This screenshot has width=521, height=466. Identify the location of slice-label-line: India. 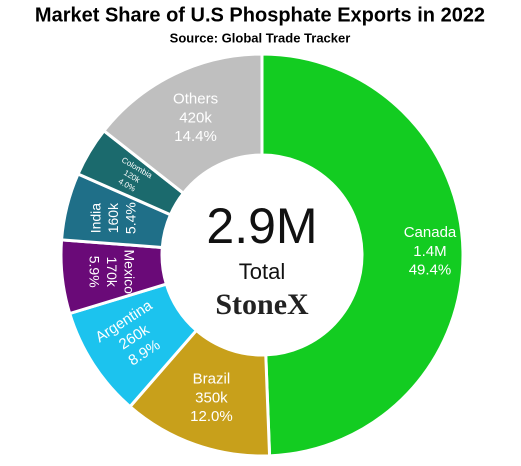
(96, 218).